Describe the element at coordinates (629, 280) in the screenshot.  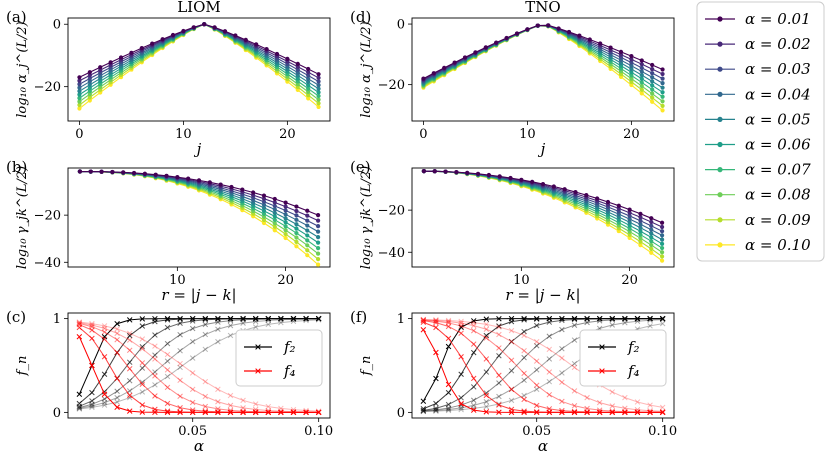
I see `x-tick-label: 20` at that location.